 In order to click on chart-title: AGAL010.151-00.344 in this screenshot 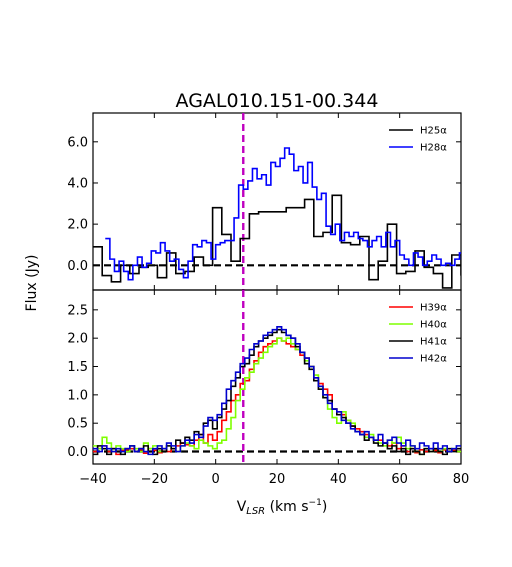, I will do `click(277, 101)`.